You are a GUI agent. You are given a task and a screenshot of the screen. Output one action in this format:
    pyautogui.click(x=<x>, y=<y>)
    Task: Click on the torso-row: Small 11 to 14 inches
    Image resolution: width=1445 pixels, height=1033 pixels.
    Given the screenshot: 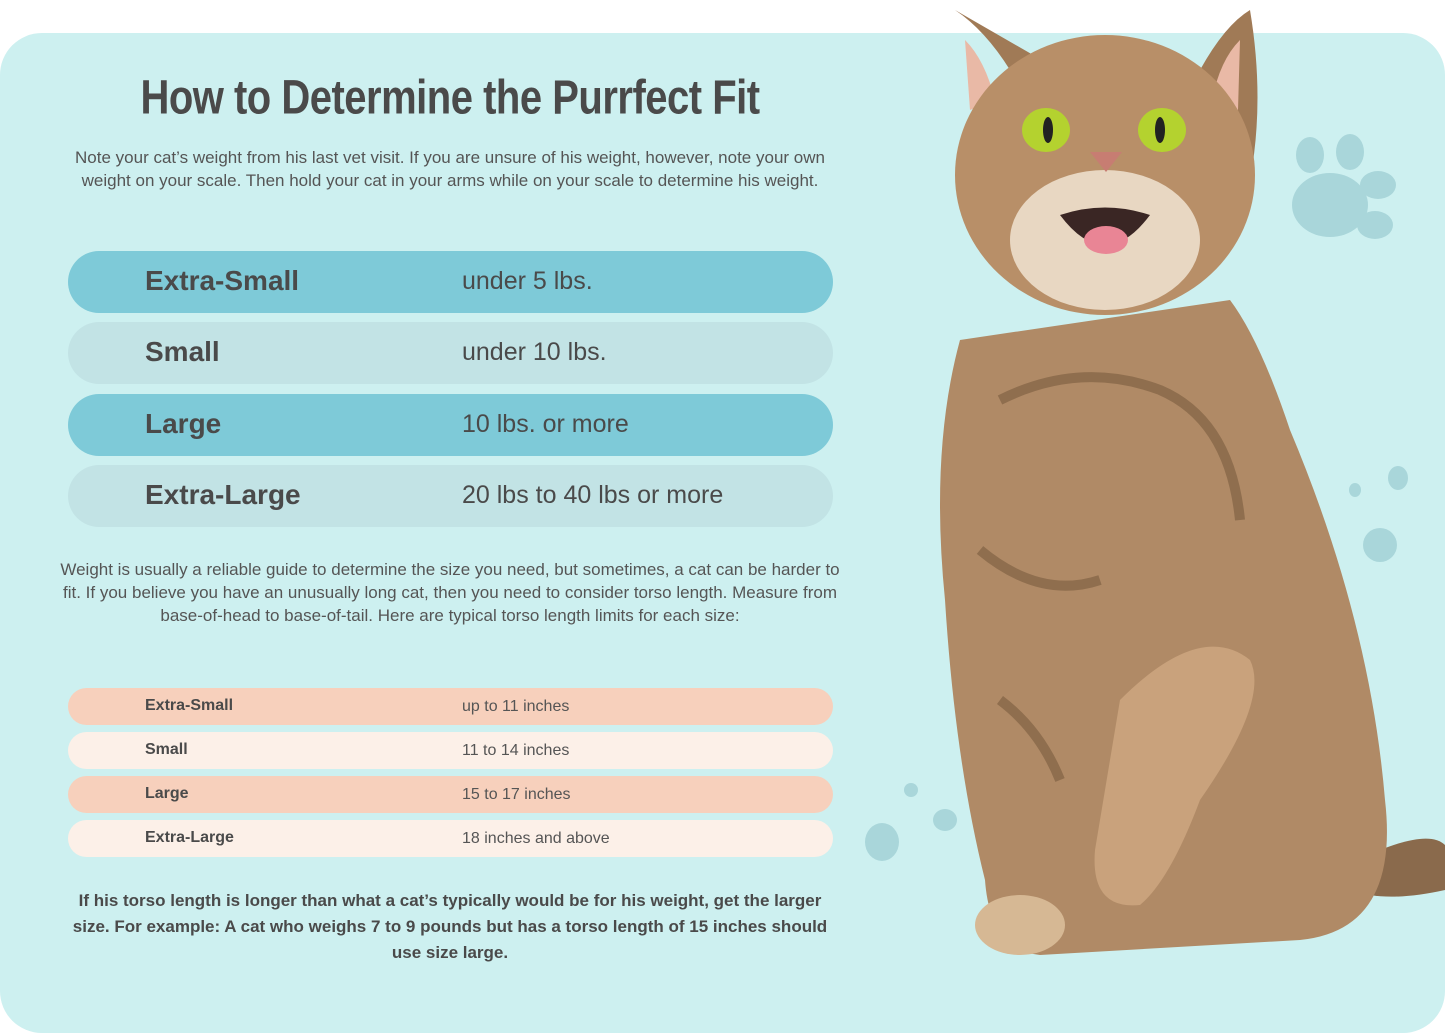 What is the action you would take?
    pyautogui.click(x=450, y=750)
    